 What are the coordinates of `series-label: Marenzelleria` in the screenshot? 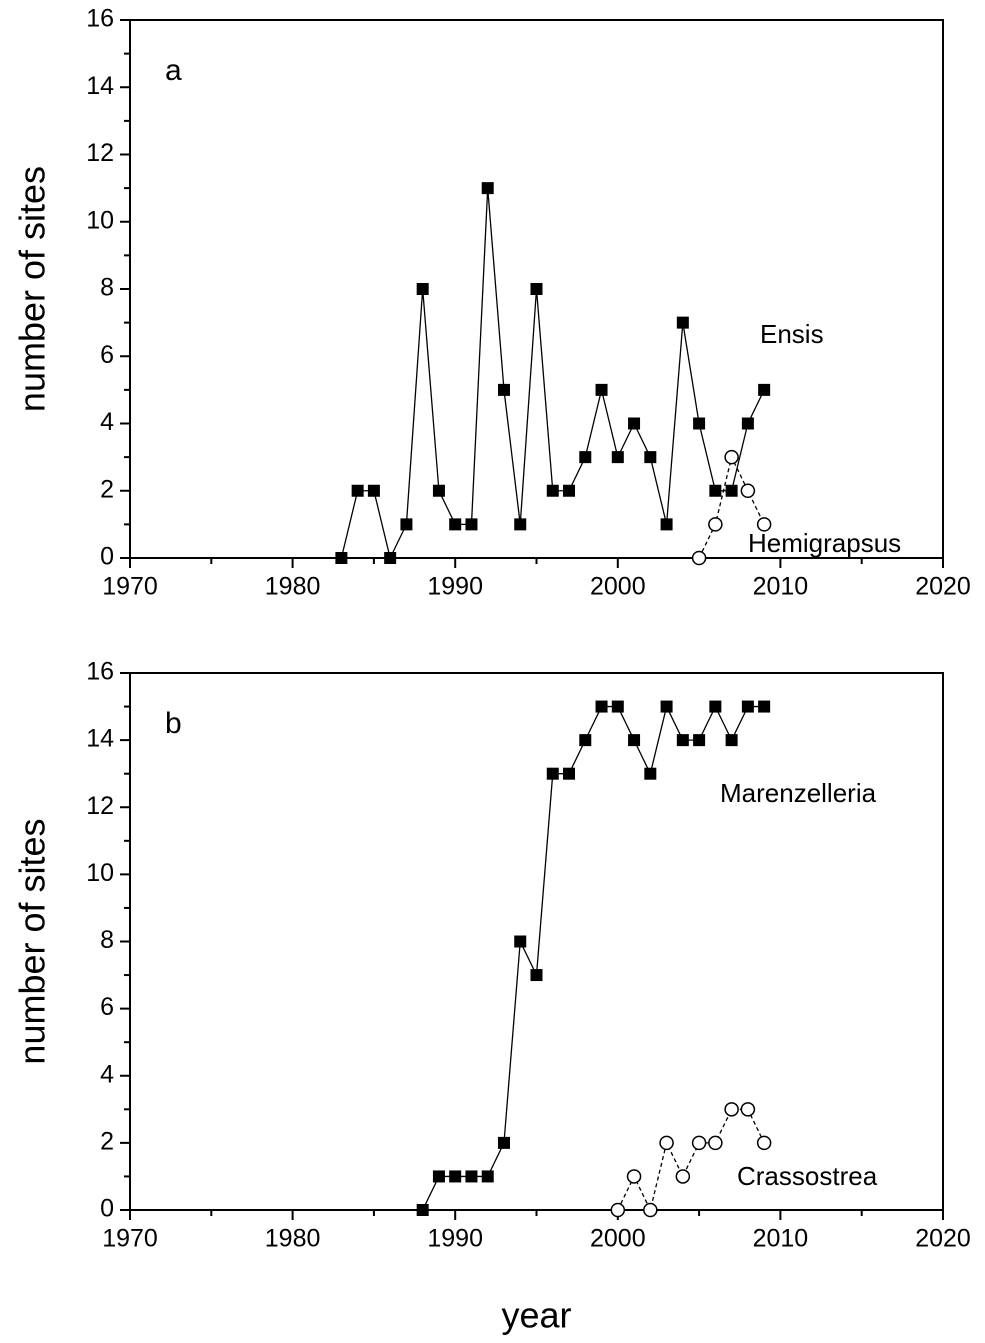 It's located at (798, 793).